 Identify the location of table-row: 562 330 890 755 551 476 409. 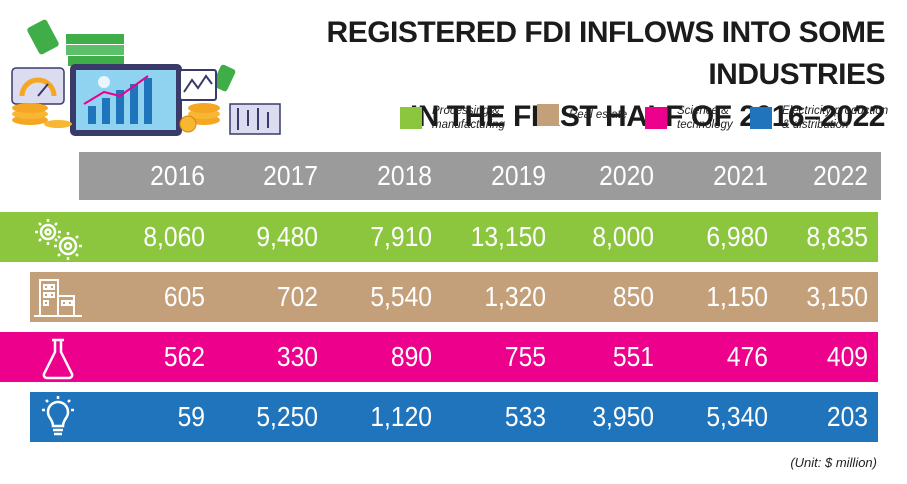
(439, 357).